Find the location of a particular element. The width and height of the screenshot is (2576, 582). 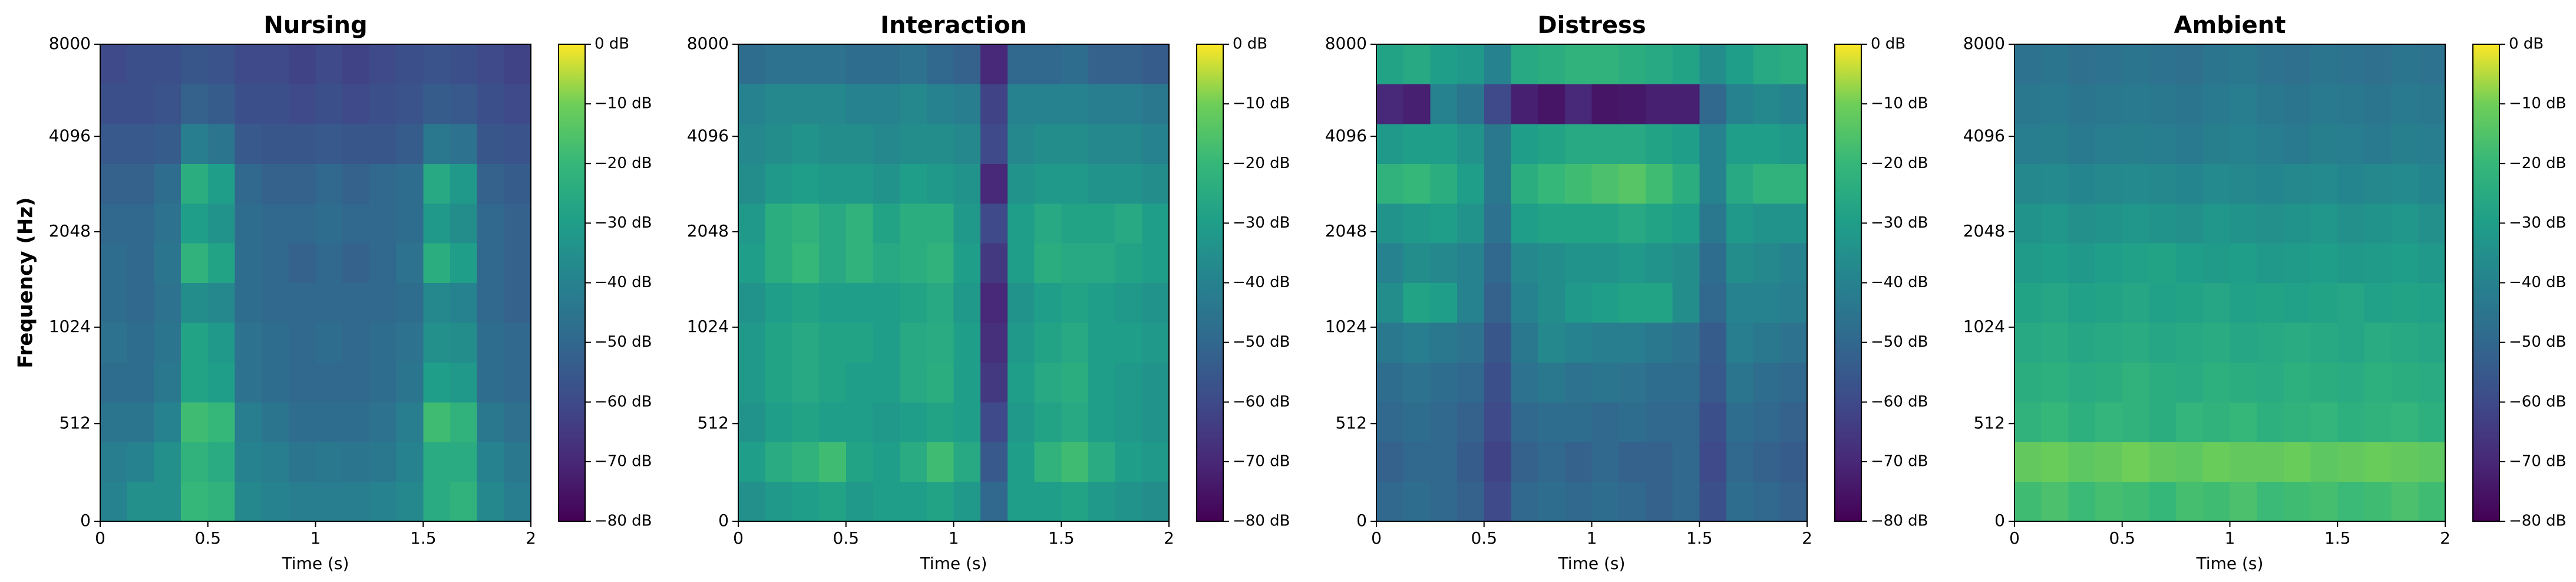

colorbar-tick-label: −70 dB is located at coordinates (1899, 461).